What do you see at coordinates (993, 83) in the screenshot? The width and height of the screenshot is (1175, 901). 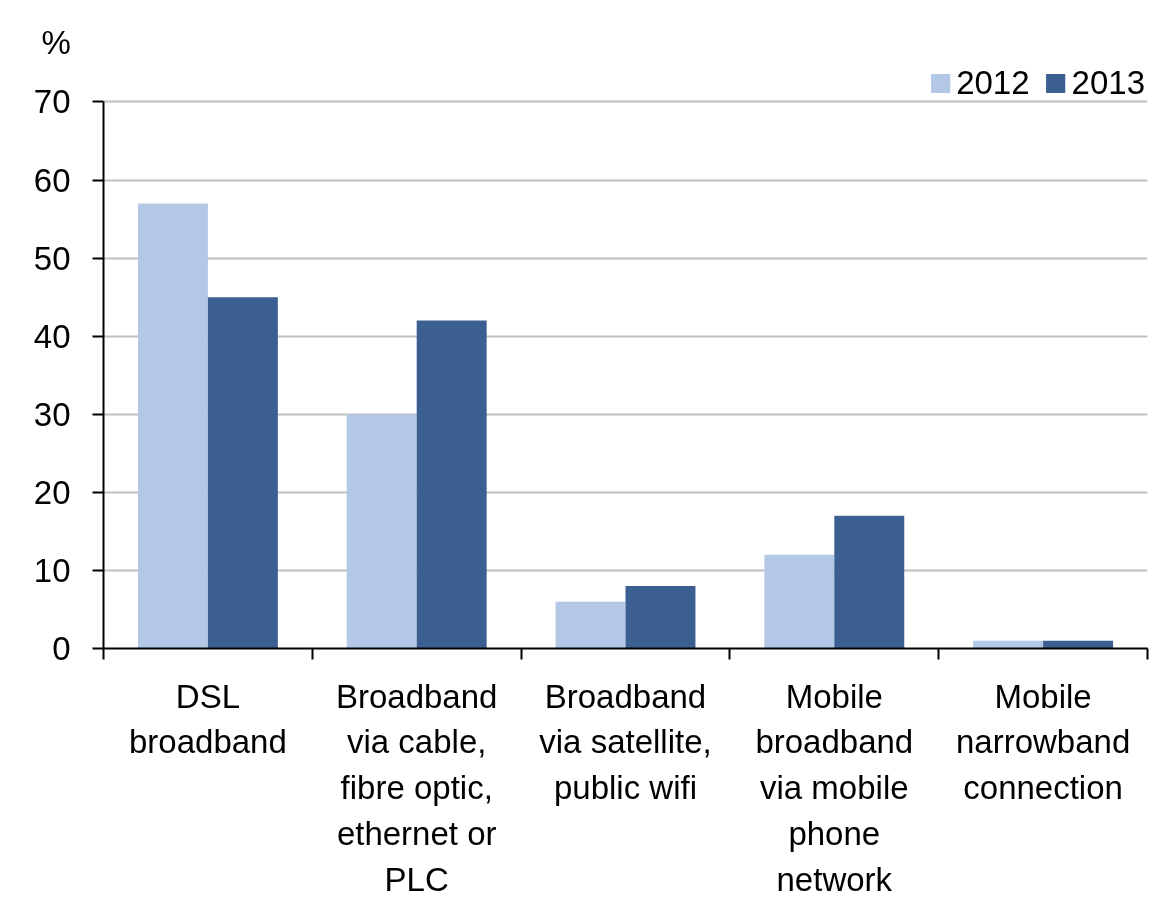 I see `legend-label: 2012` at bounding box center [993, 83].